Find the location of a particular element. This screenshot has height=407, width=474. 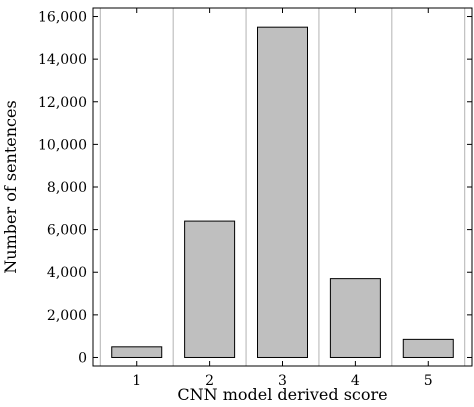

y-axis-label: Number of sentences is located at coordinates (10, 186).